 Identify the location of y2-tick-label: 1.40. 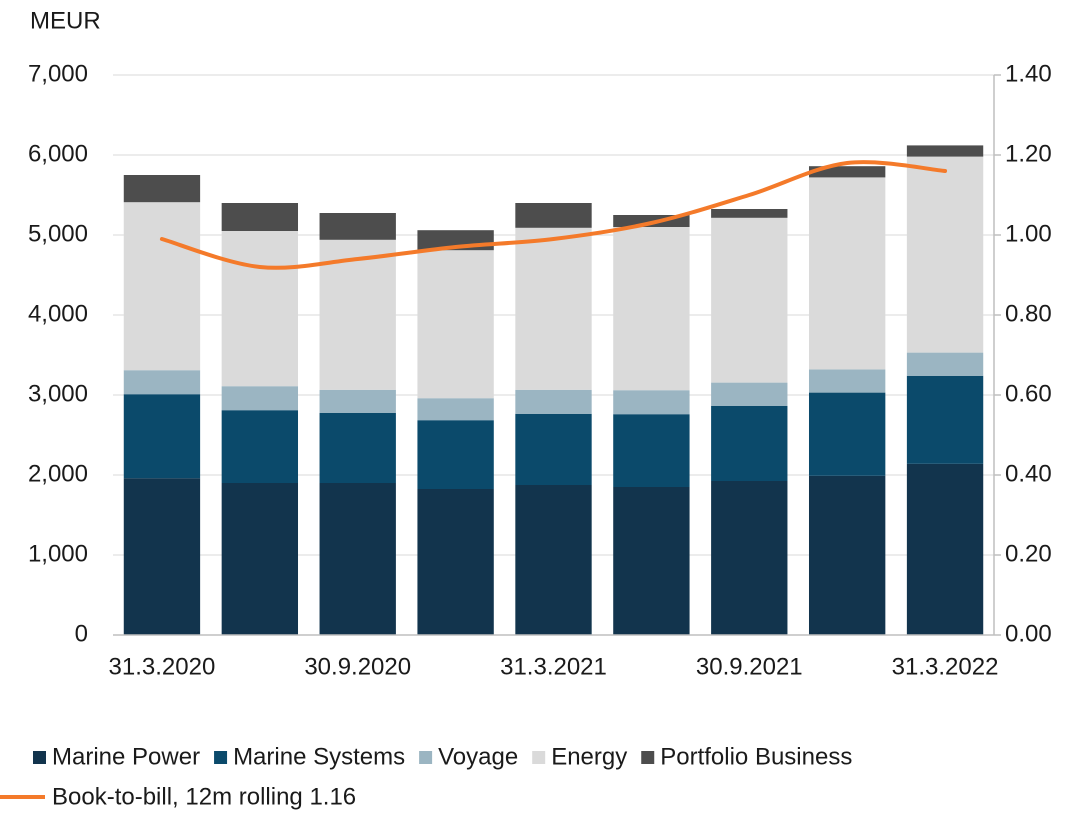
(1028, 73).